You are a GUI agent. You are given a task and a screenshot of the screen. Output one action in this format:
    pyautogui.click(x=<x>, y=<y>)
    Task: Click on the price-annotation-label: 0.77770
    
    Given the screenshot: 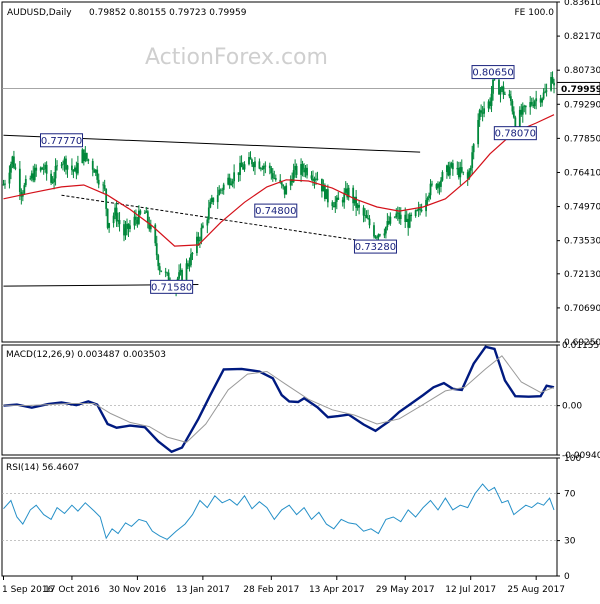 What is the action you would take?
    pyautogui.click(x=61, y=141)
    